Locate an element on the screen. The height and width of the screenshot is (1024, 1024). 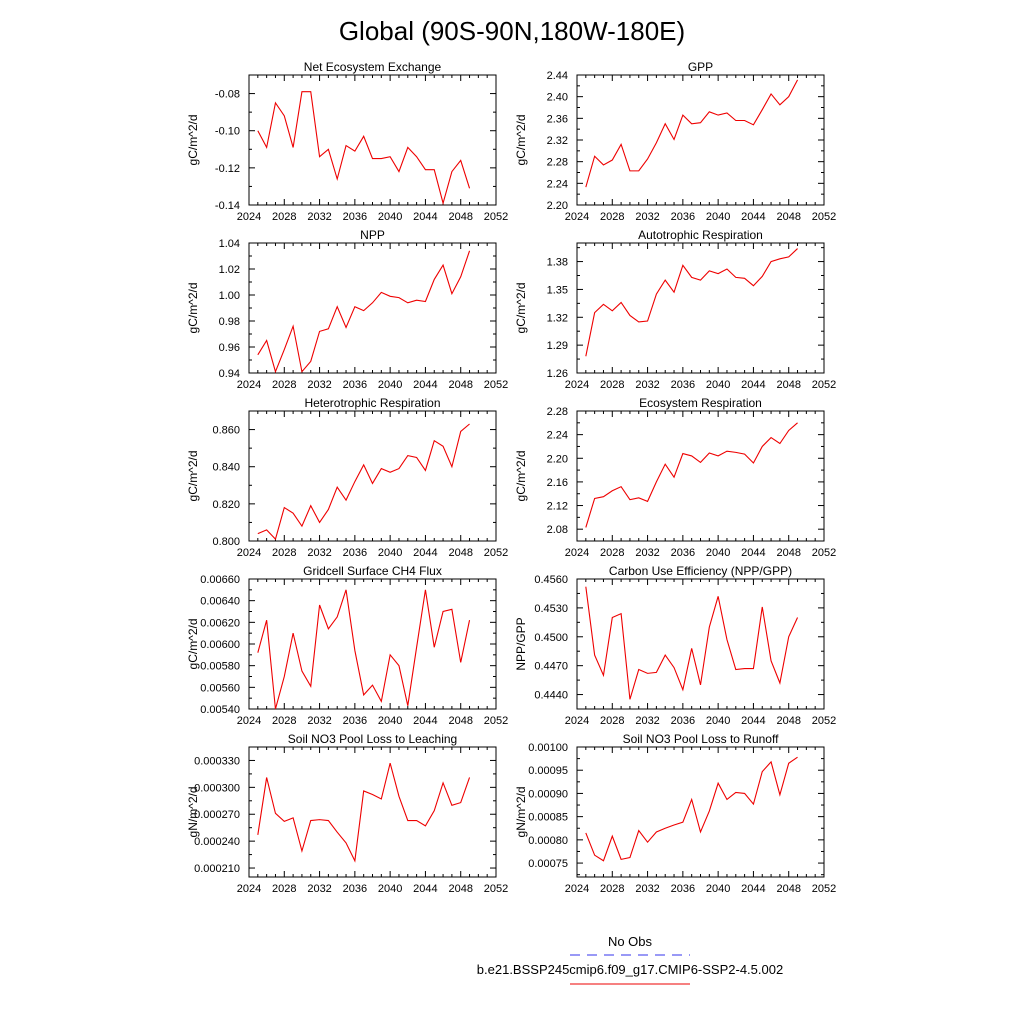
y-tick-label: 0.820 is located at coordinates (226, 505).